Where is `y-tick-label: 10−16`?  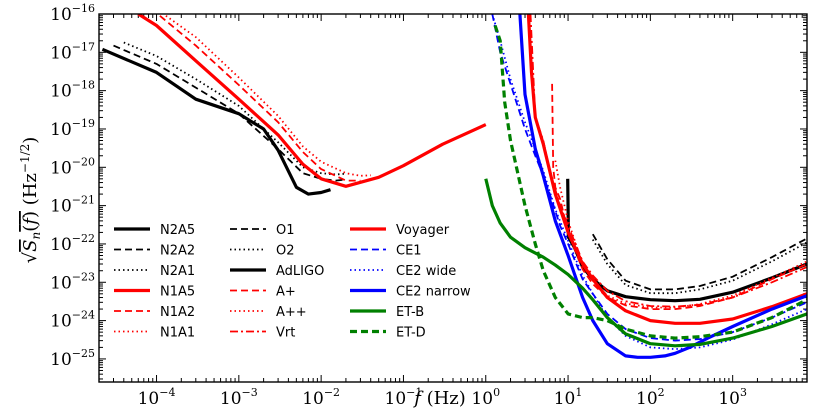 y-tick-label: 10−16 is located at coordinates (72, 13).